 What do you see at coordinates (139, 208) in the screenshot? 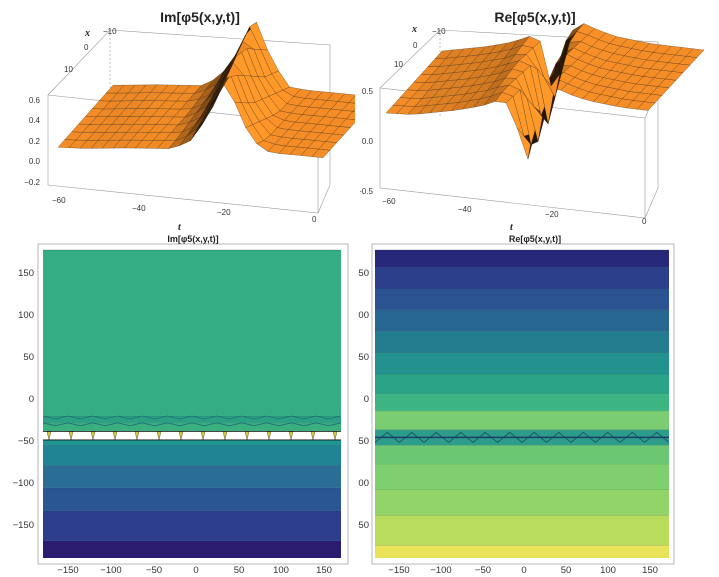
I see `t-tick: −40` at bounding box center [139, 208].